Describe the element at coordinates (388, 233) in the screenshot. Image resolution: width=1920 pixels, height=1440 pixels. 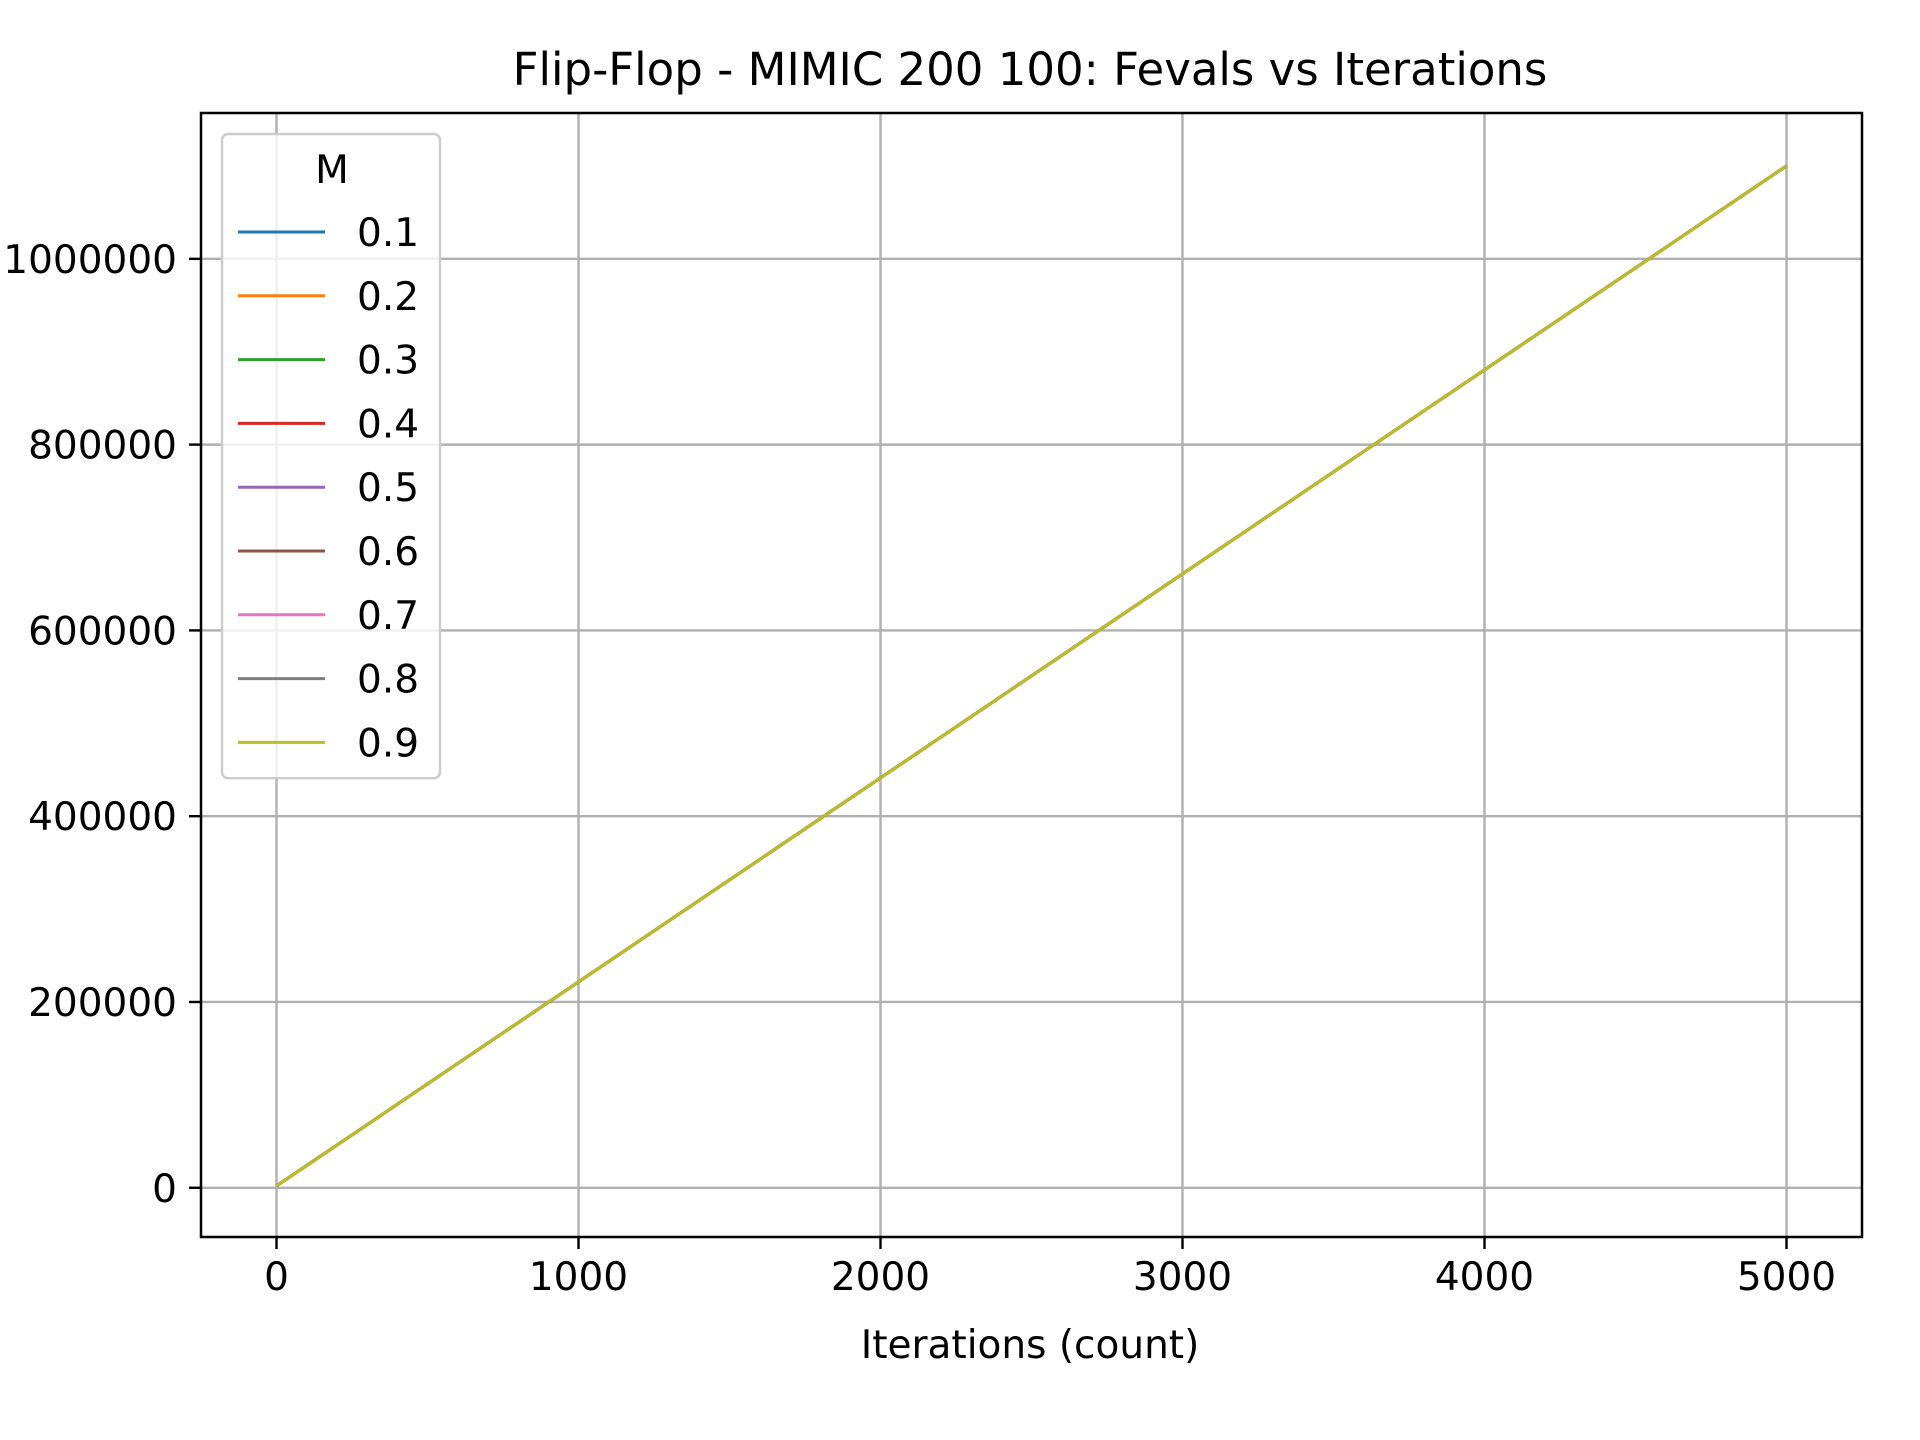
I see `legend-label: 0.1` at that location.